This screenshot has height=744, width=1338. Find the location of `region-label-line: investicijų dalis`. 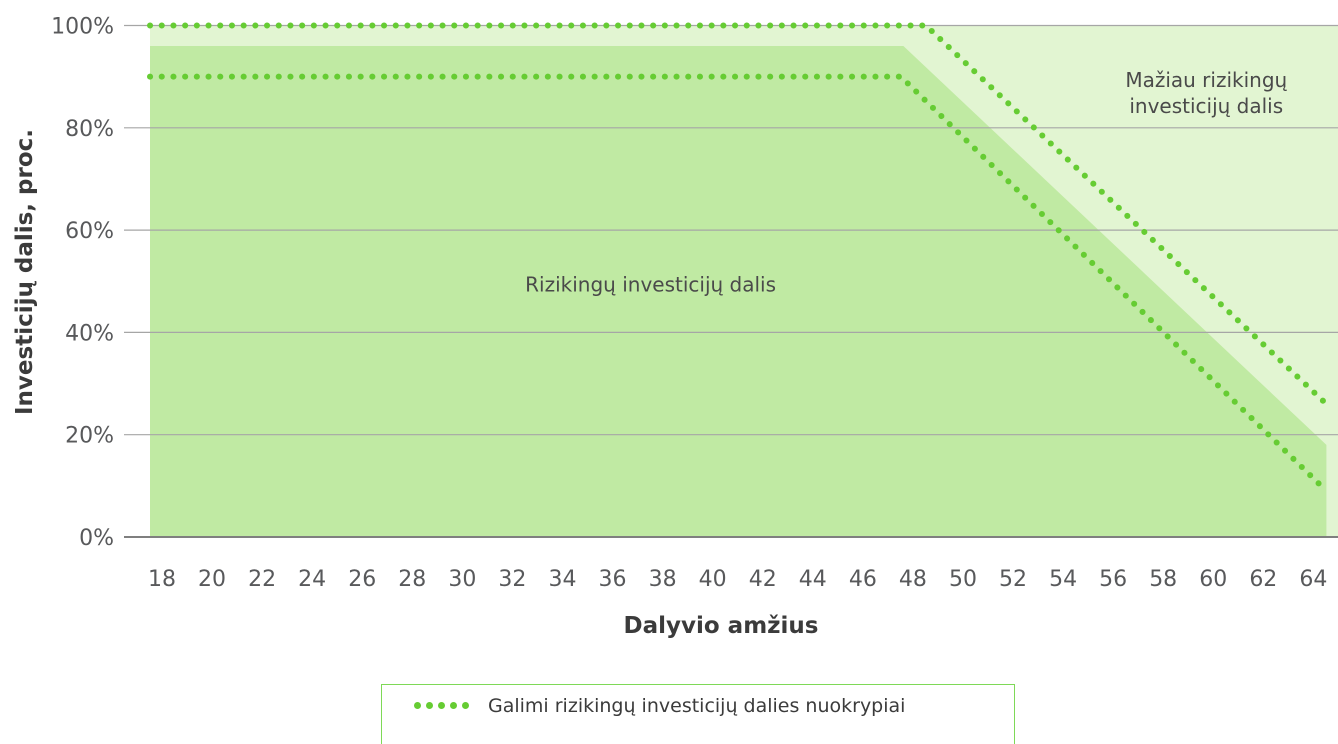

region-label-line: investicijų dalis is located at coordinates (1206, 106).